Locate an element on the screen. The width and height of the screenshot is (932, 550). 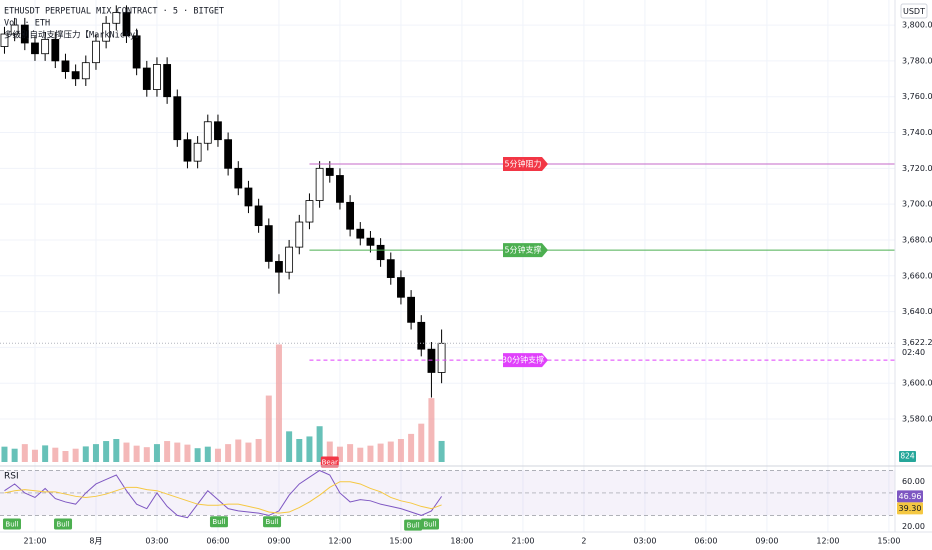
level-label: 5分钟阻力 is located at coordinates (522, 164).